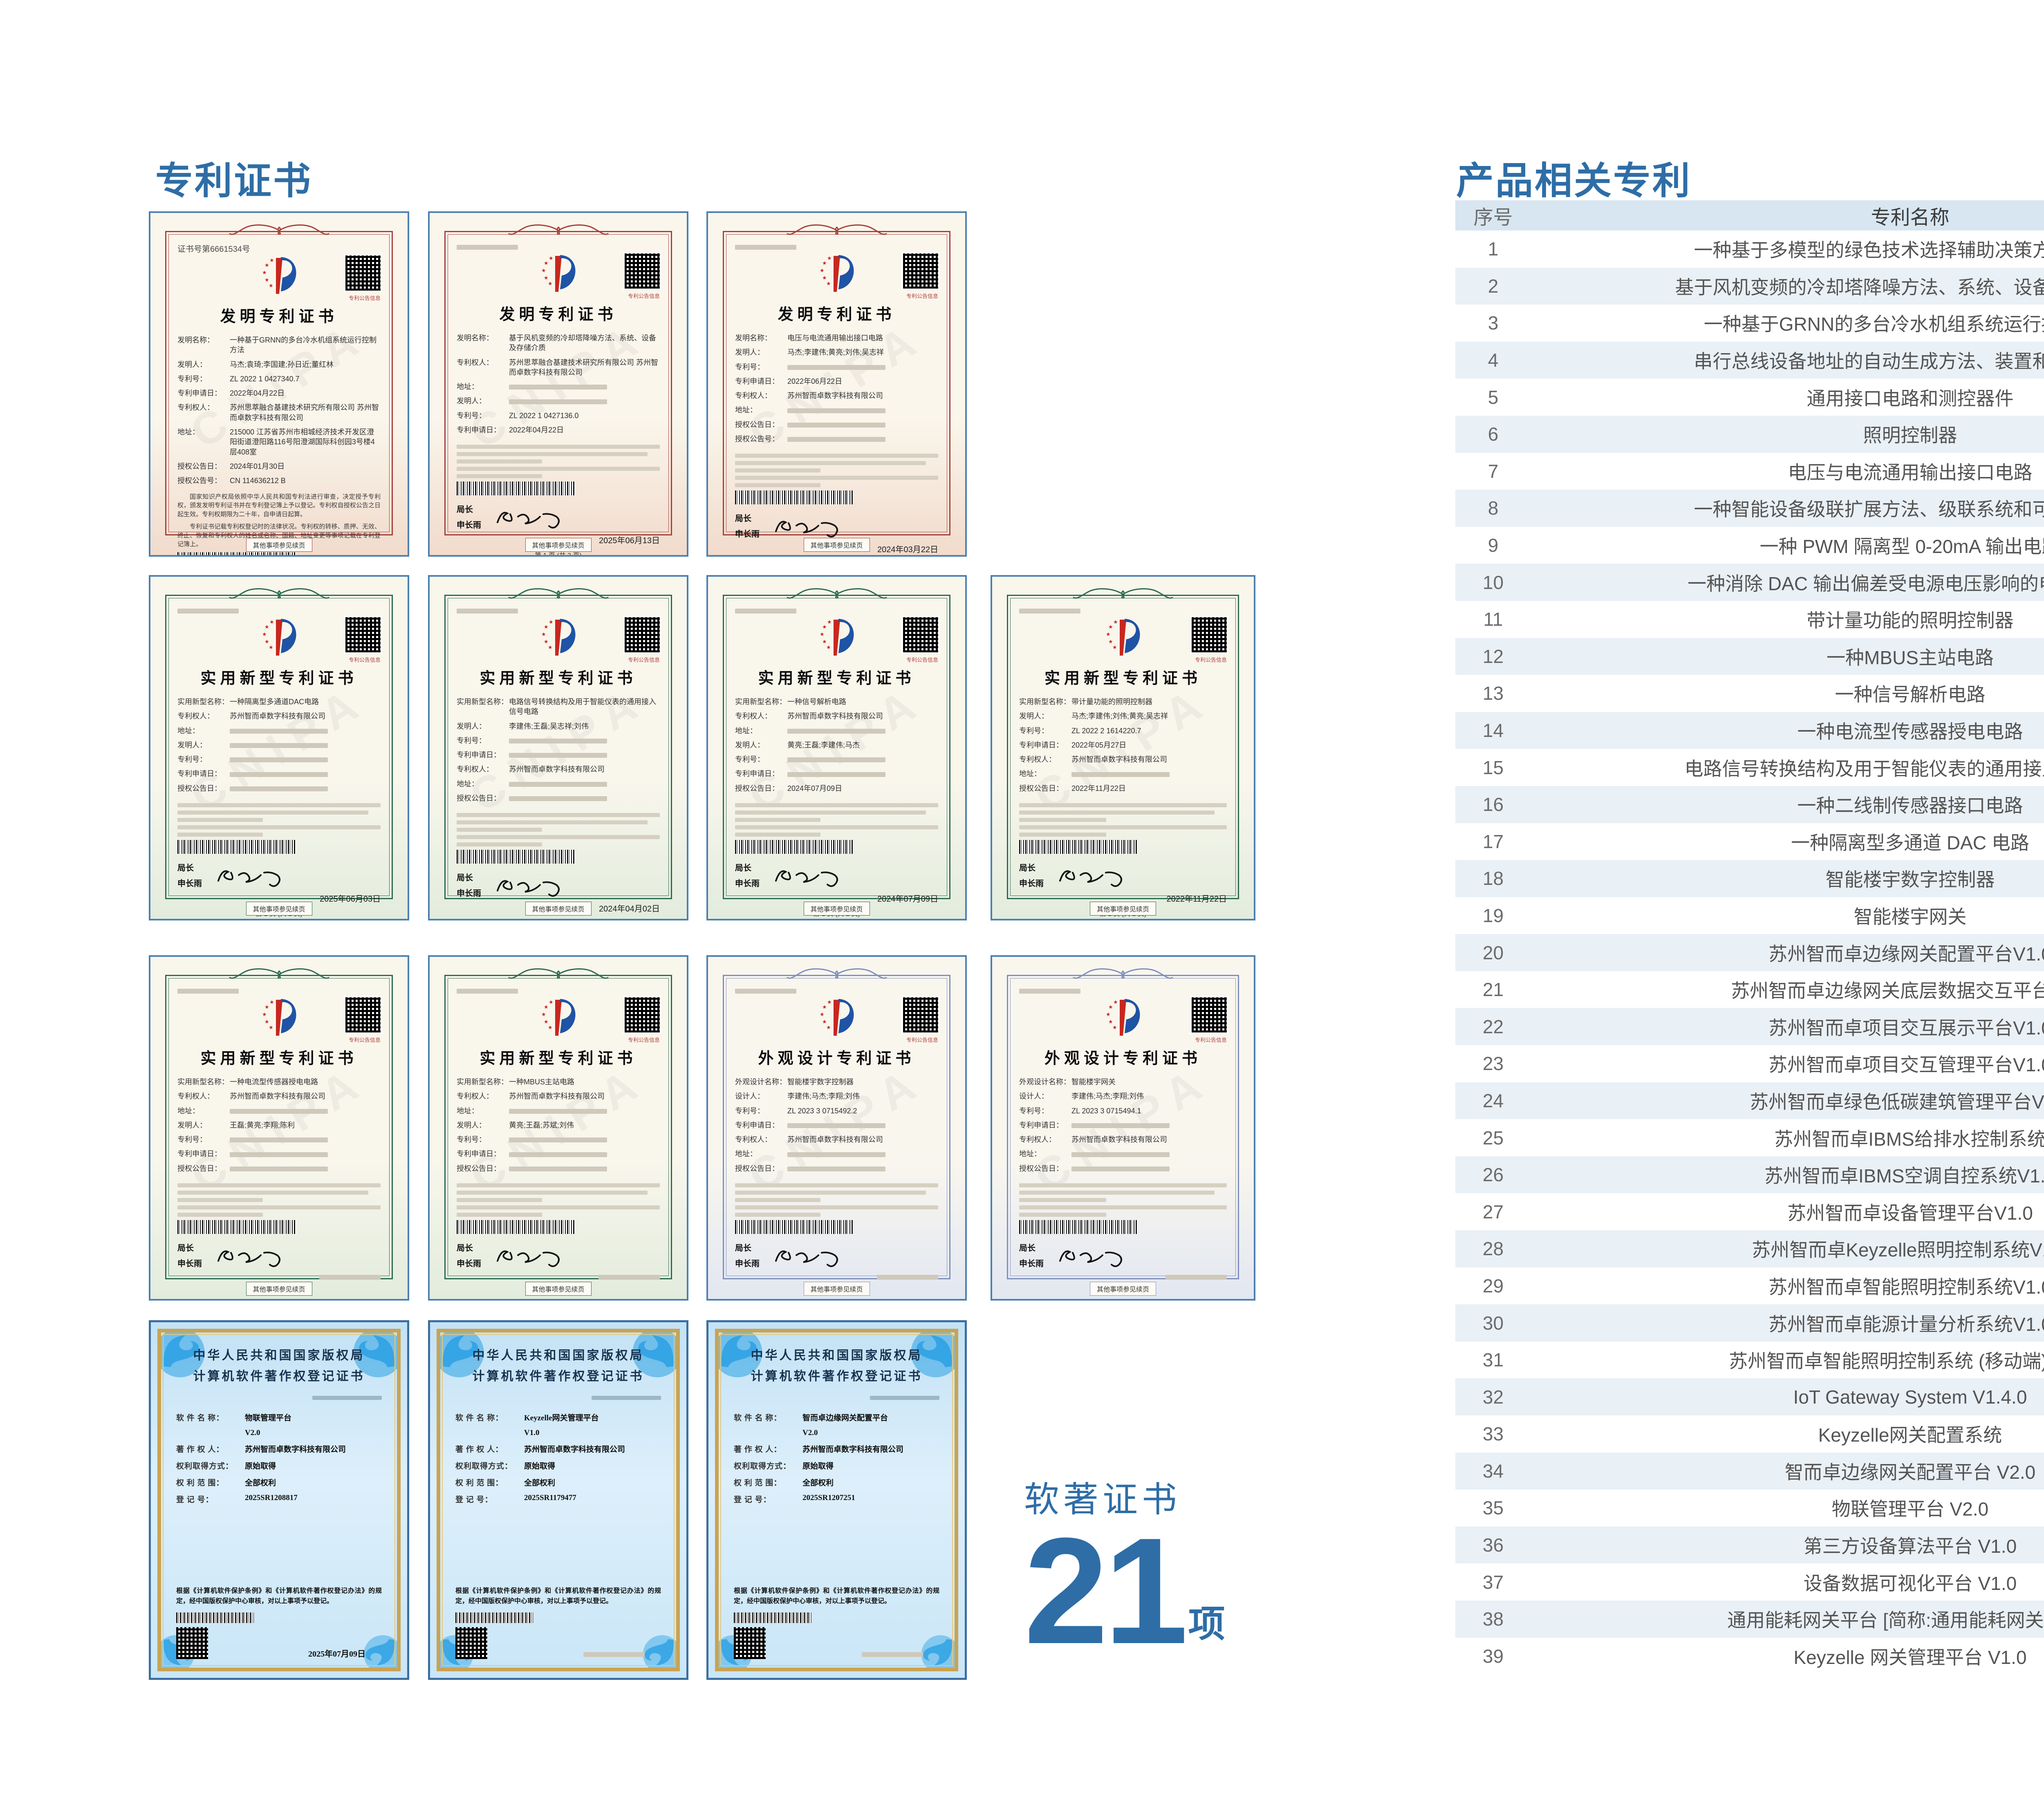 This screenshot has height=1798, width=2044. What do you see at coordinates (1750, 841) in the screenshot?
I see `table-row: 17 一种隔离型多通道 DAC 电路 实用新型` at bounding box center [1750, 841].